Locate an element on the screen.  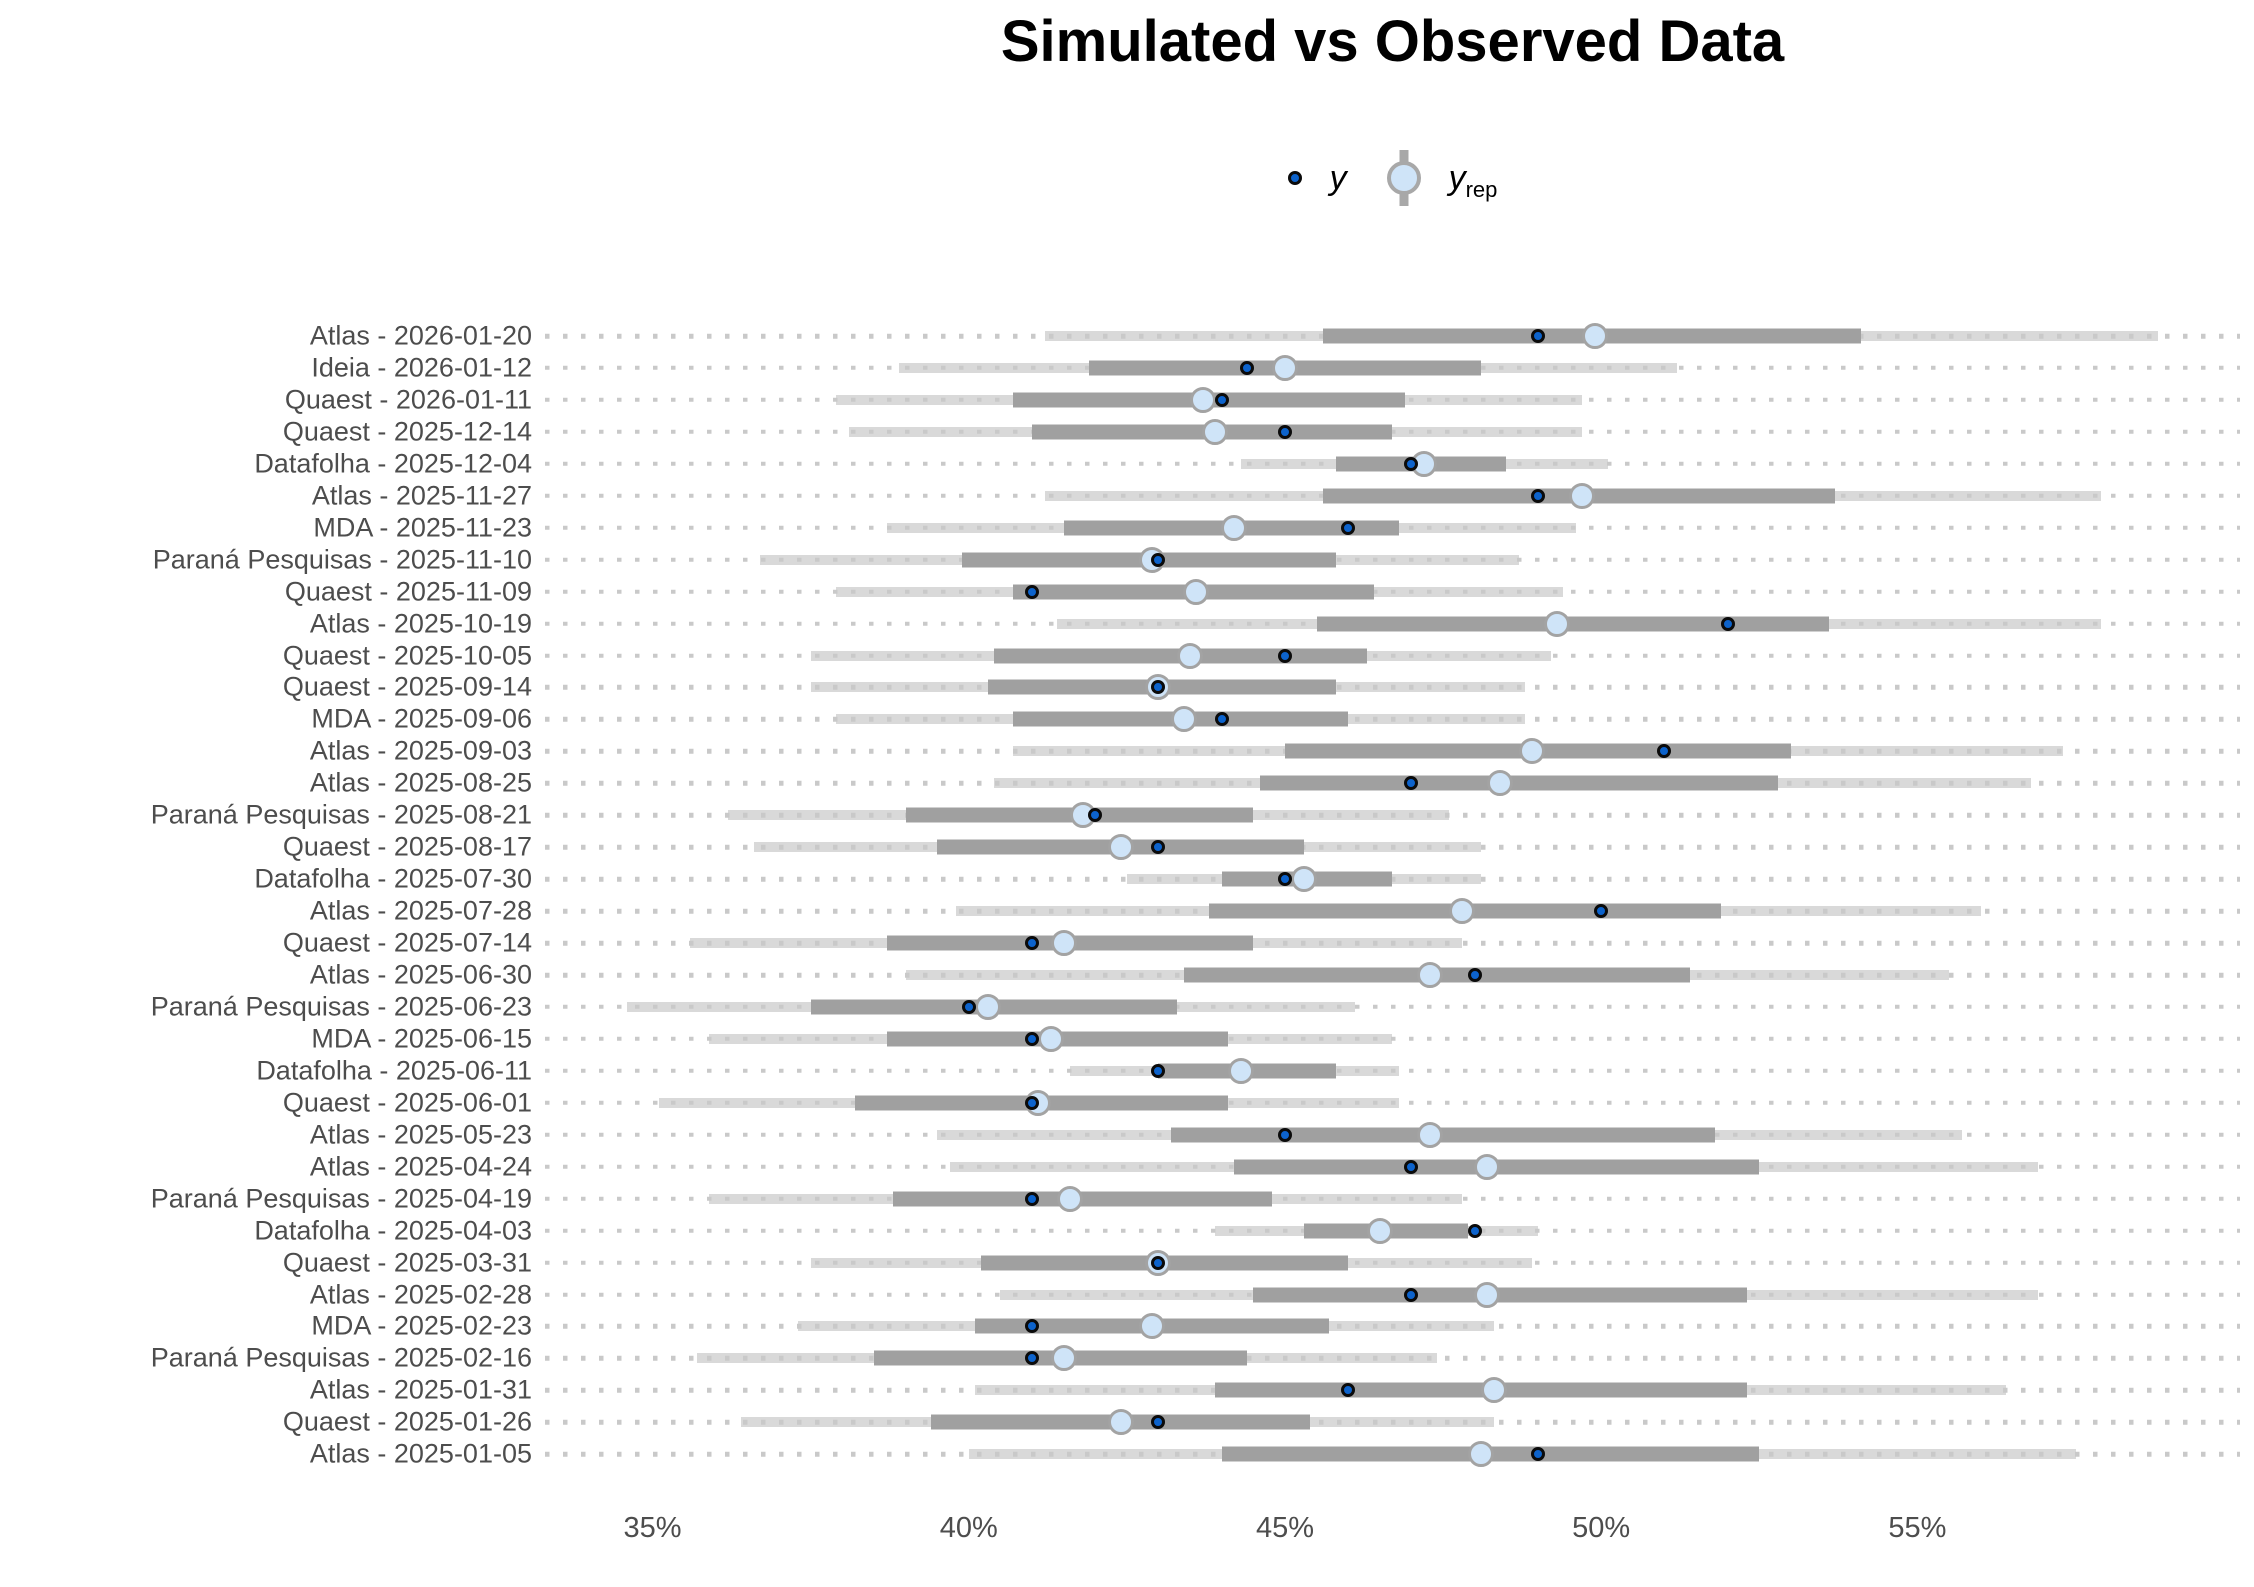
x-tick-label: 35% is located at coordinates (652, 1528).